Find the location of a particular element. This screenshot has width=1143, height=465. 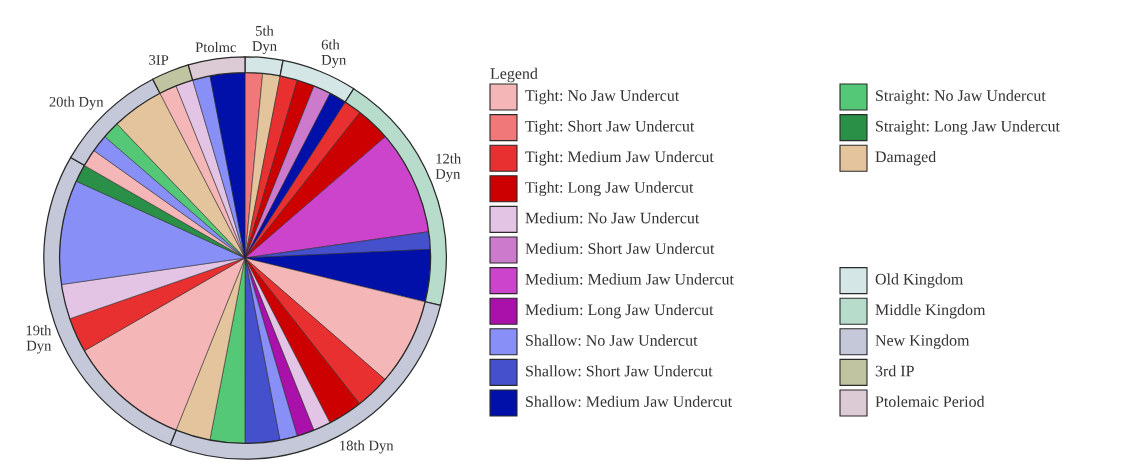

category-label: Ptolemaic Period is located at coordinates (930, 401).